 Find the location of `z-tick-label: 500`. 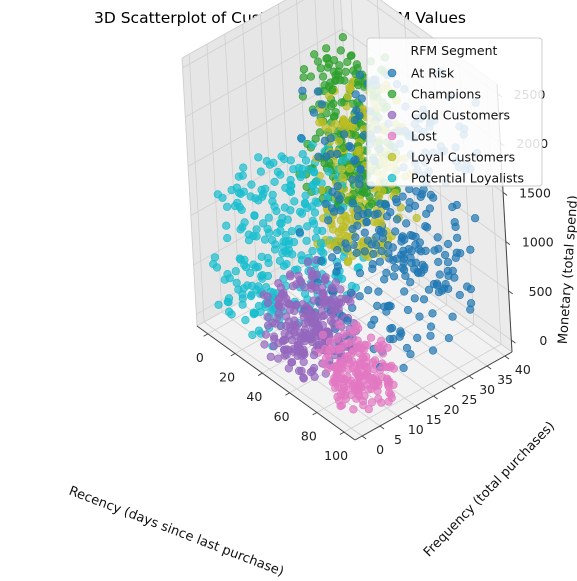

z-tick-label: 500 is located at coordinates (541, 291).